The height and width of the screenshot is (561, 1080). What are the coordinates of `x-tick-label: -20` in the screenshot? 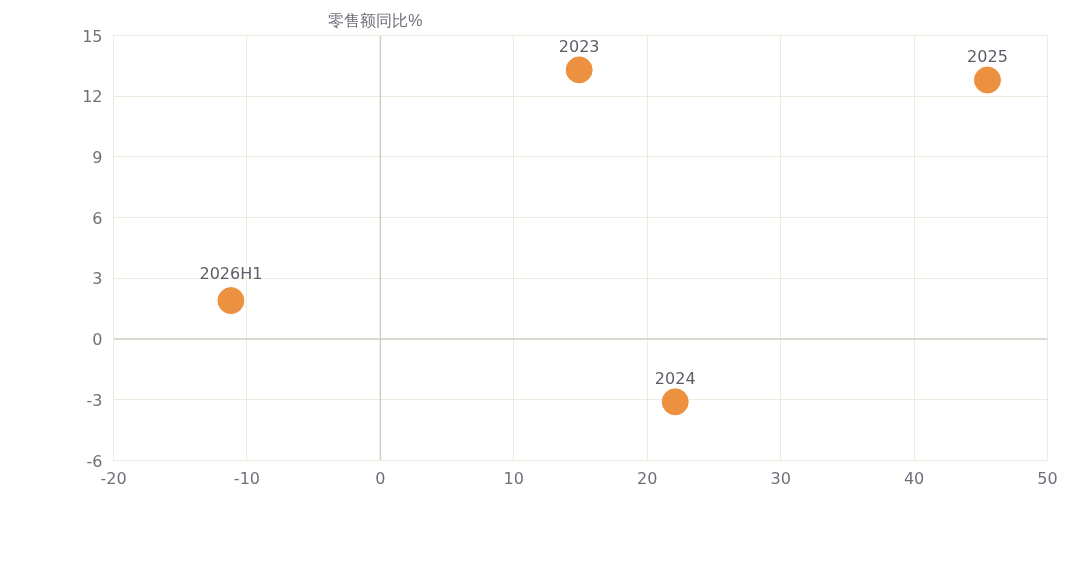 It's located at (113, 478).